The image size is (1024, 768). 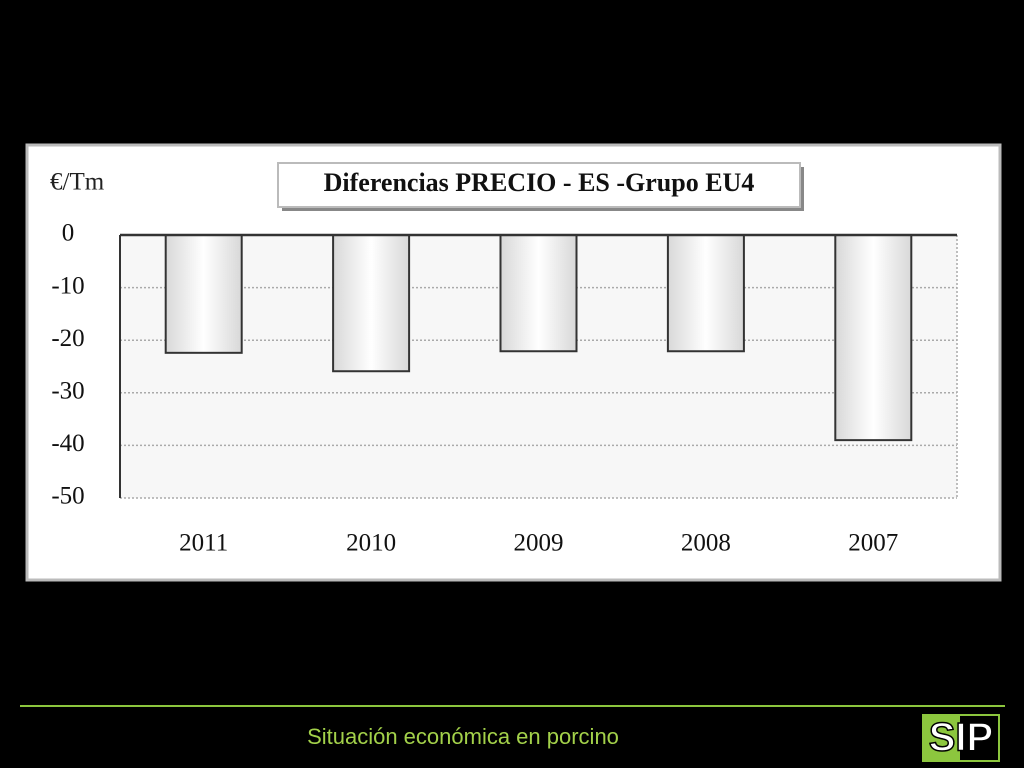 I want to click on y-axis-label: €/Tm, so click(x=77, y=182).